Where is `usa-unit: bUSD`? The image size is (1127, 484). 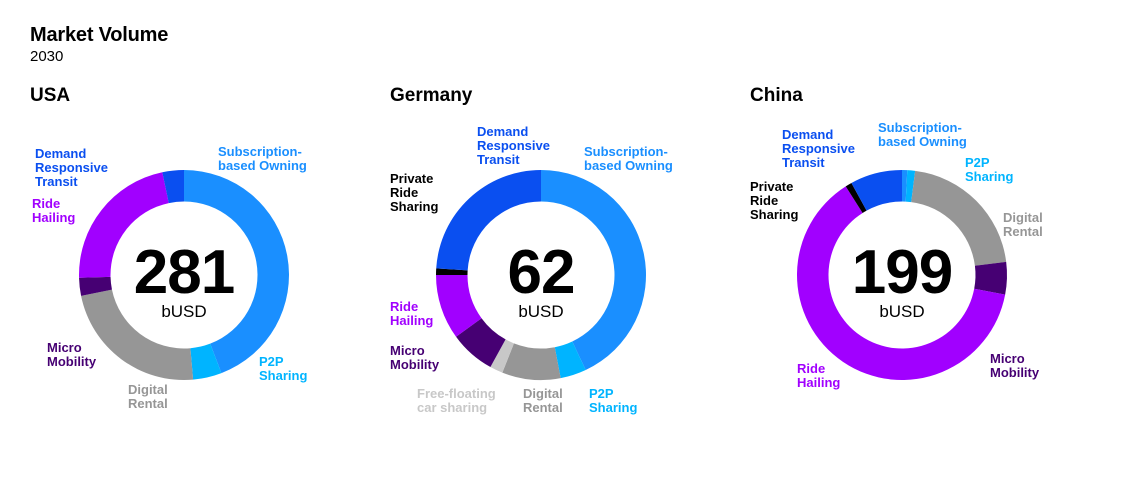 usa-unit: bUSD is located at coordinates (184, 311).